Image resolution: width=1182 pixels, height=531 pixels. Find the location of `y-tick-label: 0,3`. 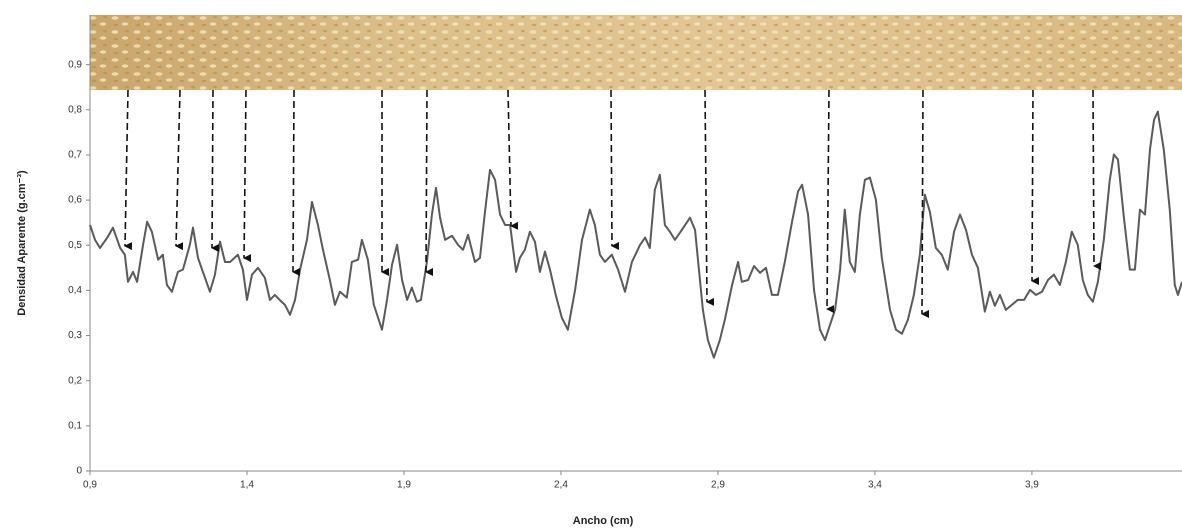

y-tick-label: 0,3 is located at coordinates (75, 335).